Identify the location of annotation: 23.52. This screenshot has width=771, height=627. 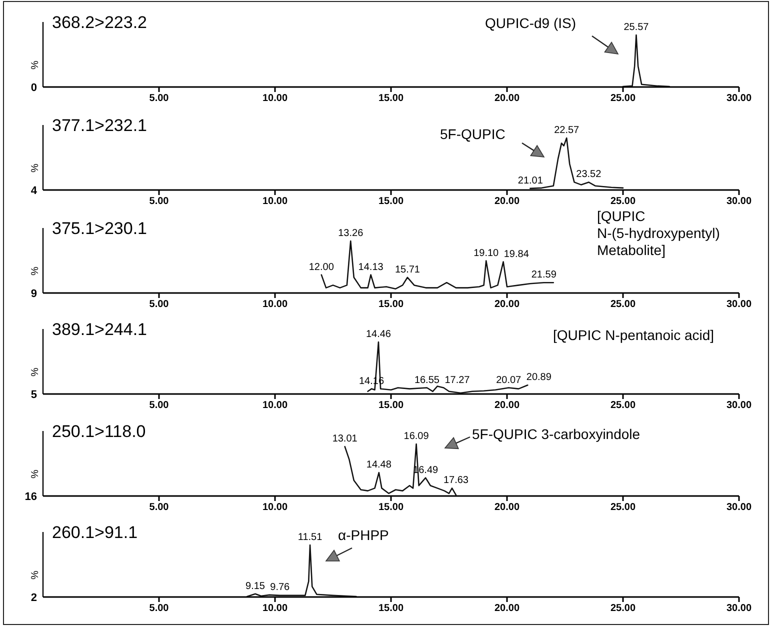
(589, 174).